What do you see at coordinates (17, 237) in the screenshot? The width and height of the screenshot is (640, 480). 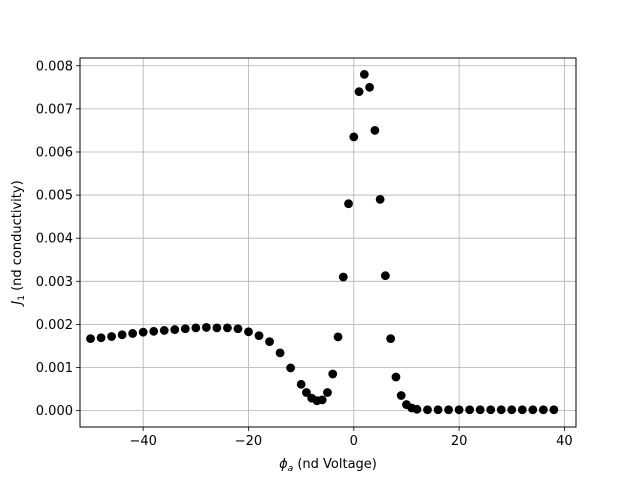 I see `y-axis-label-text: (nd conductivity)` at bounding box center [17, 237].